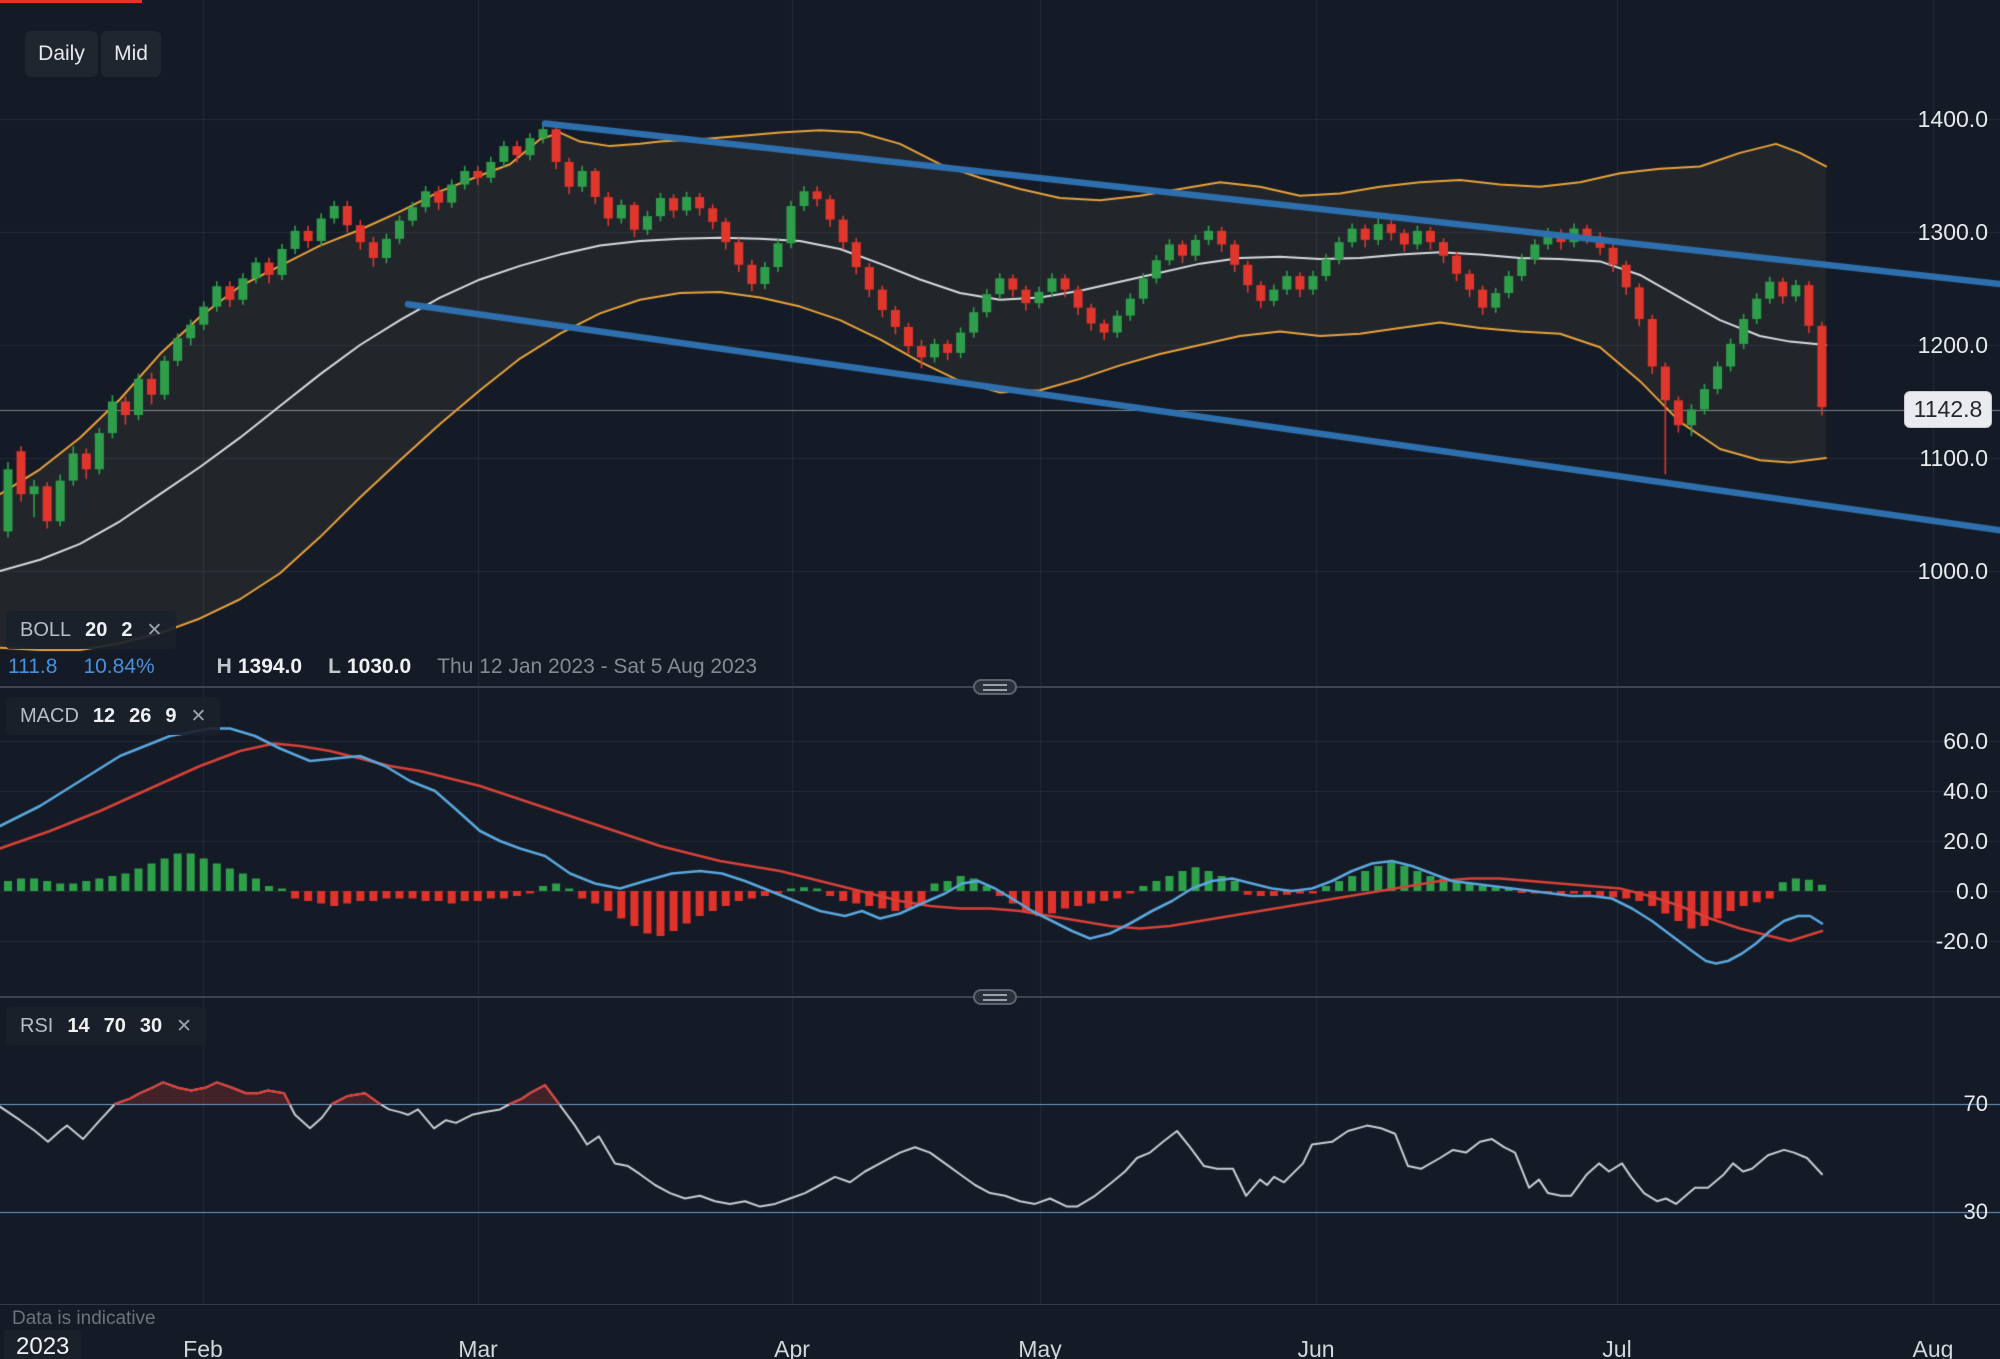  Describe the element at coordinates (1965, 791) in the screenshot. I see `macd-tick-label: 40.0` at that location.